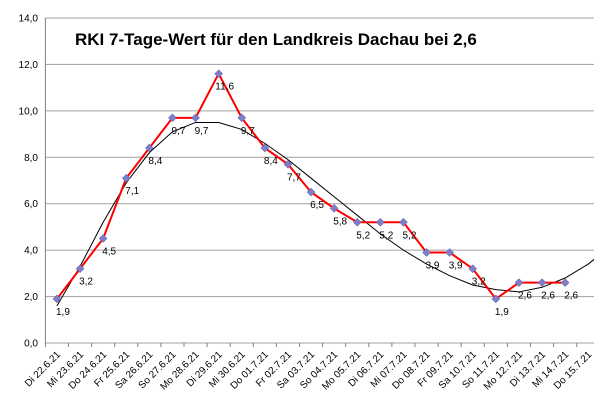 The image size is (594, 407). What do you see at coordinates (132, 191) in the screenshot?
I see `data-label: 7,1` at bounding box center [132, 191].